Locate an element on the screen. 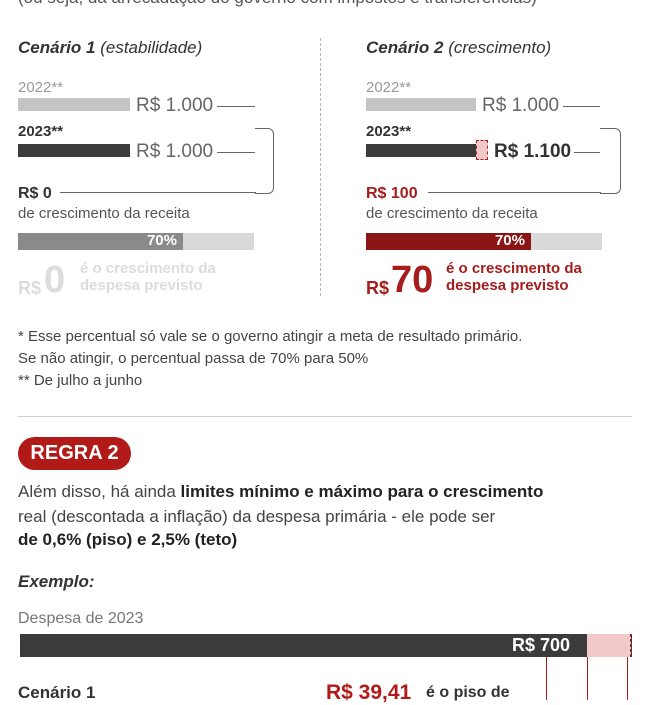  scenario-1-name: Cenário 1 is located at coordinates (57, 47).